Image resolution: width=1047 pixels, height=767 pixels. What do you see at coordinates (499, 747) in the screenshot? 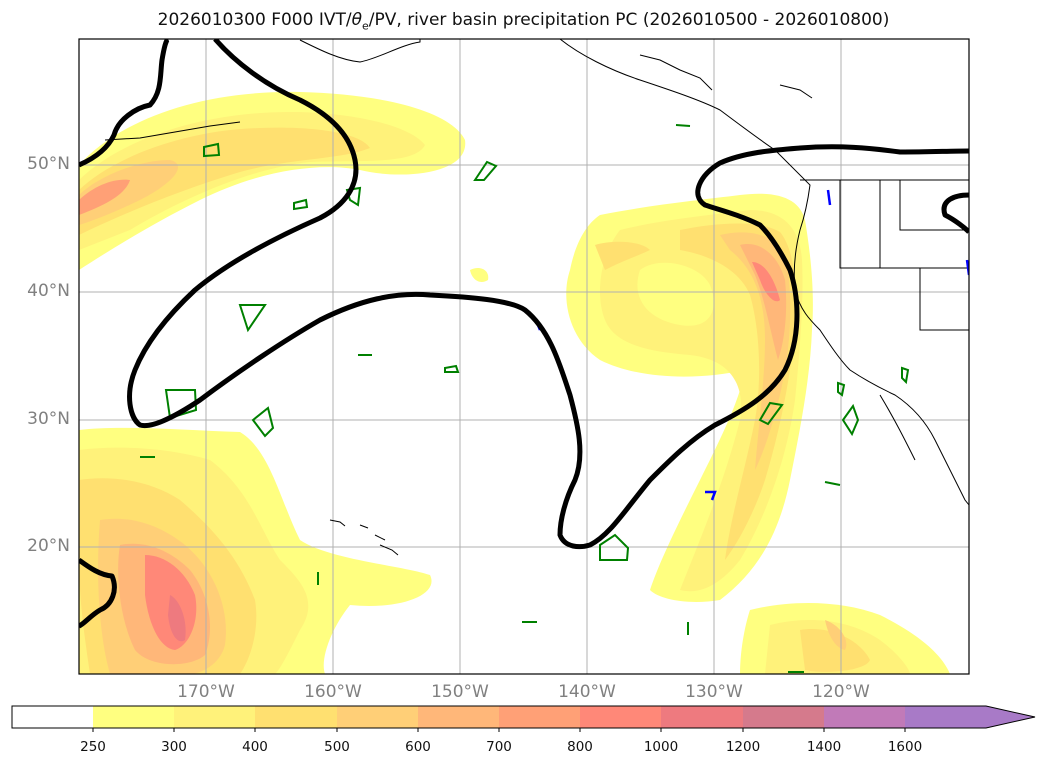
I see `colorbar-label-700: 700` at bounding box center [499, 747].